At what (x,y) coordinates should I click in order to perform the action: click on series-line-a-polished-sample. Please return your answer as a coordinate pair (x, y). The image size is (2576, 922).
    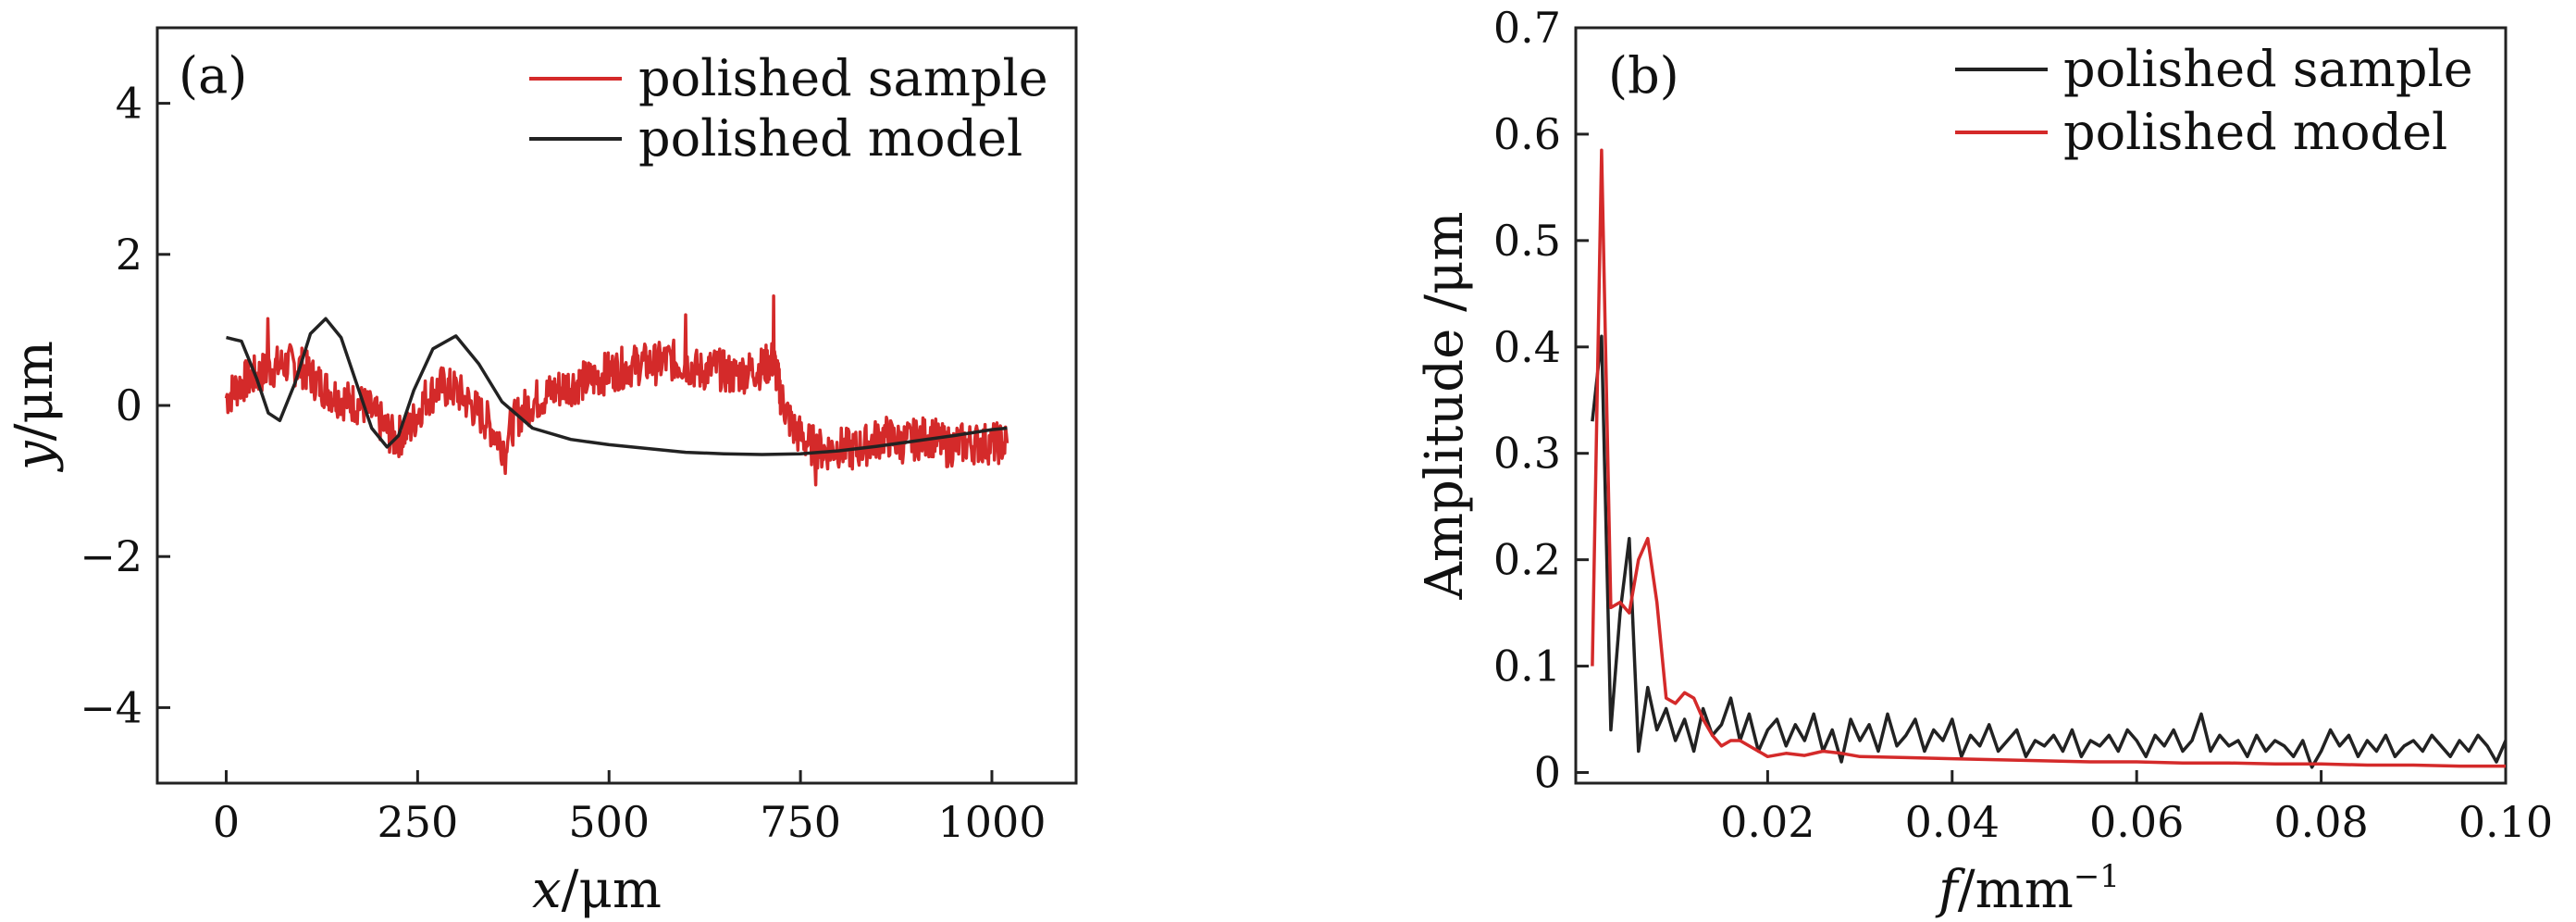
    Looking at the image, I should click on (616, 390).